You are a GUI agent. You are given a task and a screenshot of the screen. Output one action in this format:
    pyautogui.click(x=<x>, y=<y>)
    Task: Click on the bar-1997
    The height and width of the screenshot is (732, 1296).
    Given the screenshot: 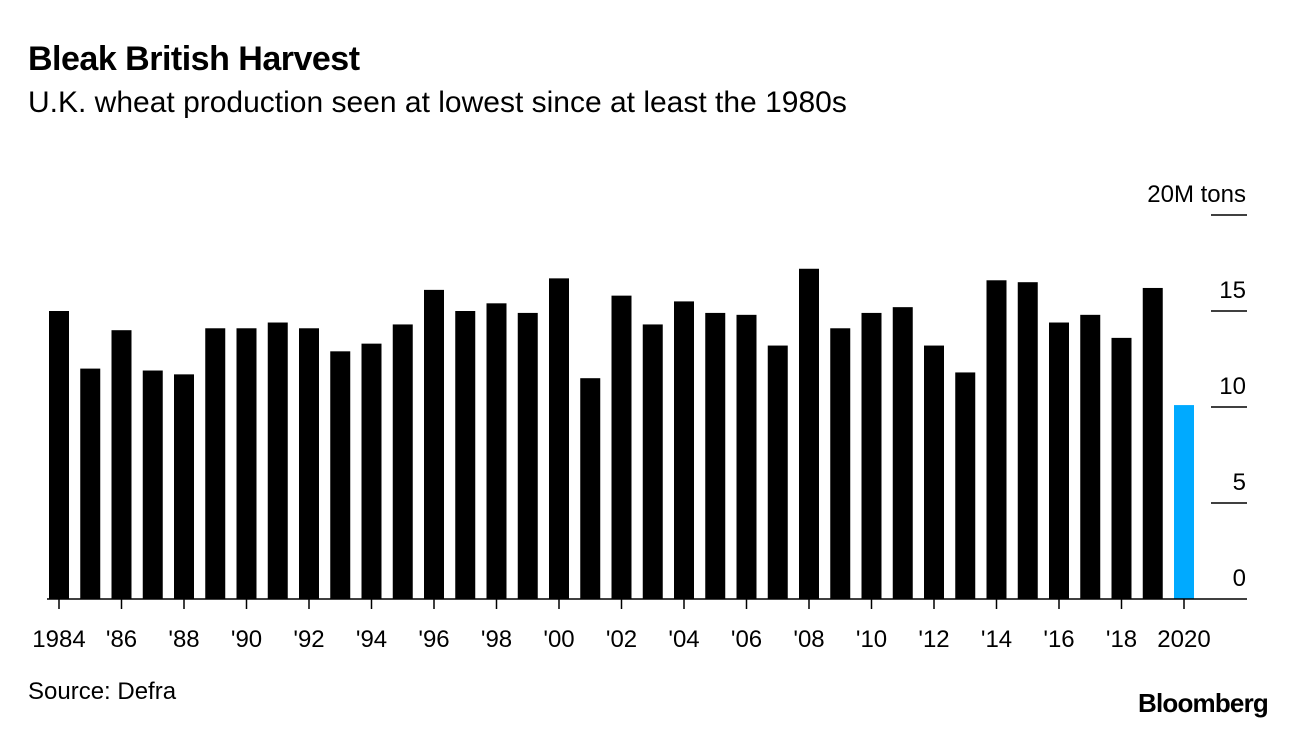 What is the action you would take?
    pyautogui.click(x=465, y=455)
    